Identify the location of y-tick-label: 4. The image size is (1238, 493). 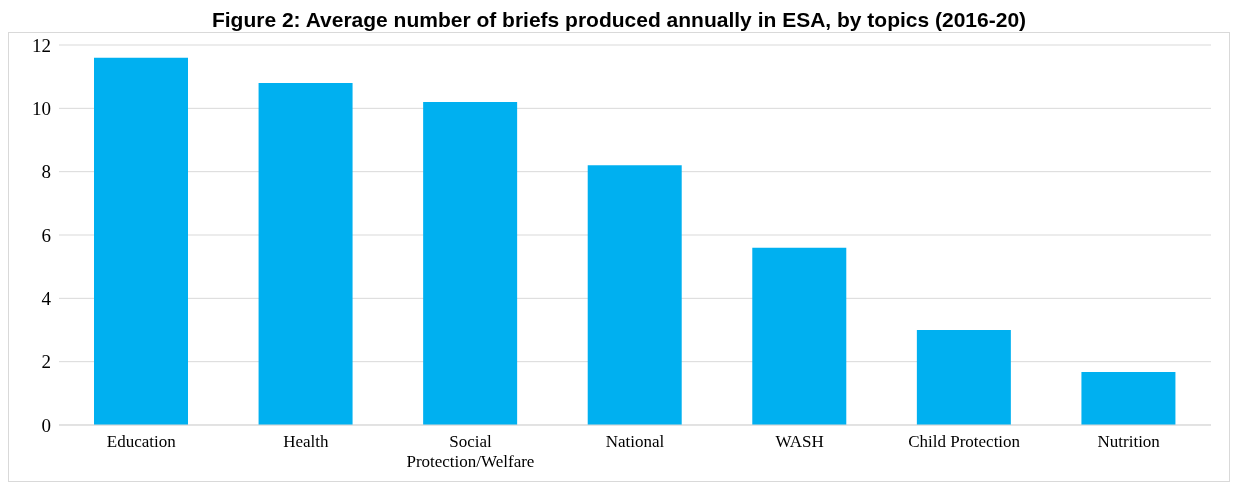
(46, 299).